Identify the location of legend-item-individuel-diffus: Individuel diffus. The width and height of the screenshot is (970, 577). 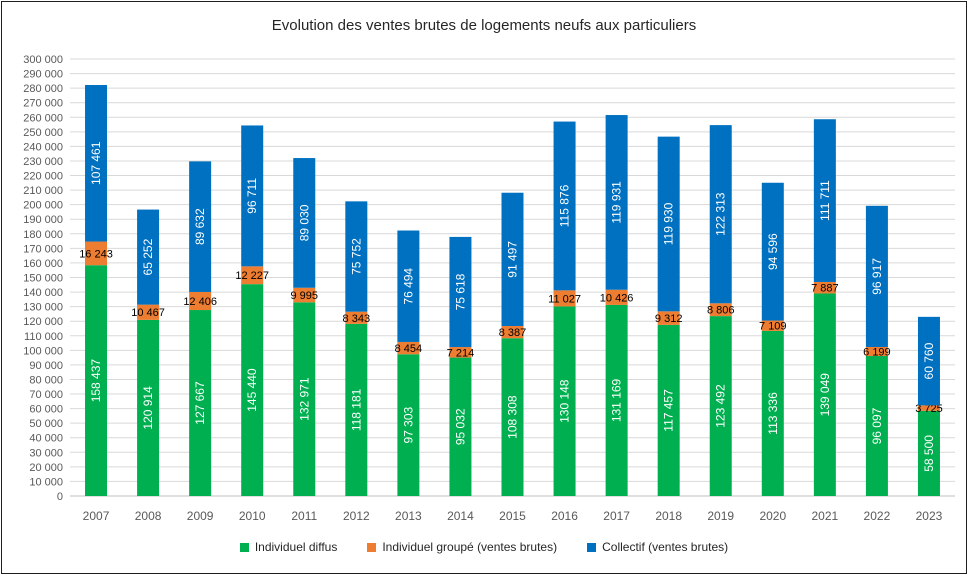
(288, 547).